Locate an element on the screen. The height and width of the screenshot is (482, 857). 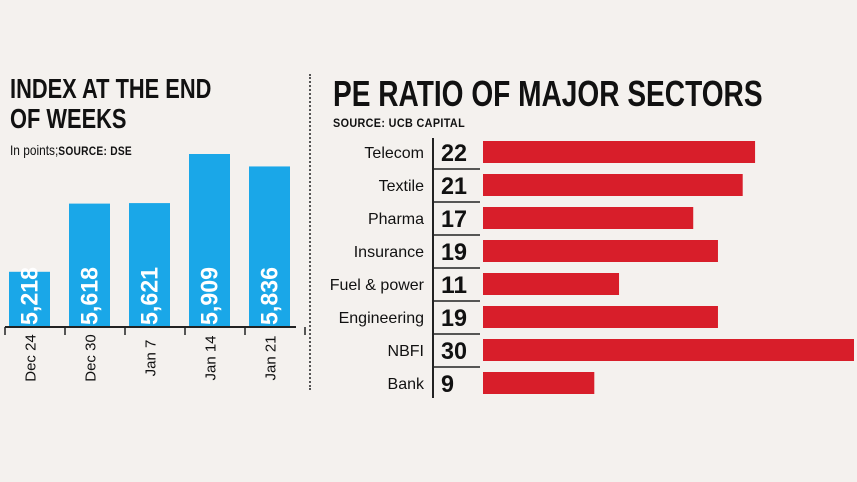
pe-category-label: Pharma is located at coordinates (396, 219).